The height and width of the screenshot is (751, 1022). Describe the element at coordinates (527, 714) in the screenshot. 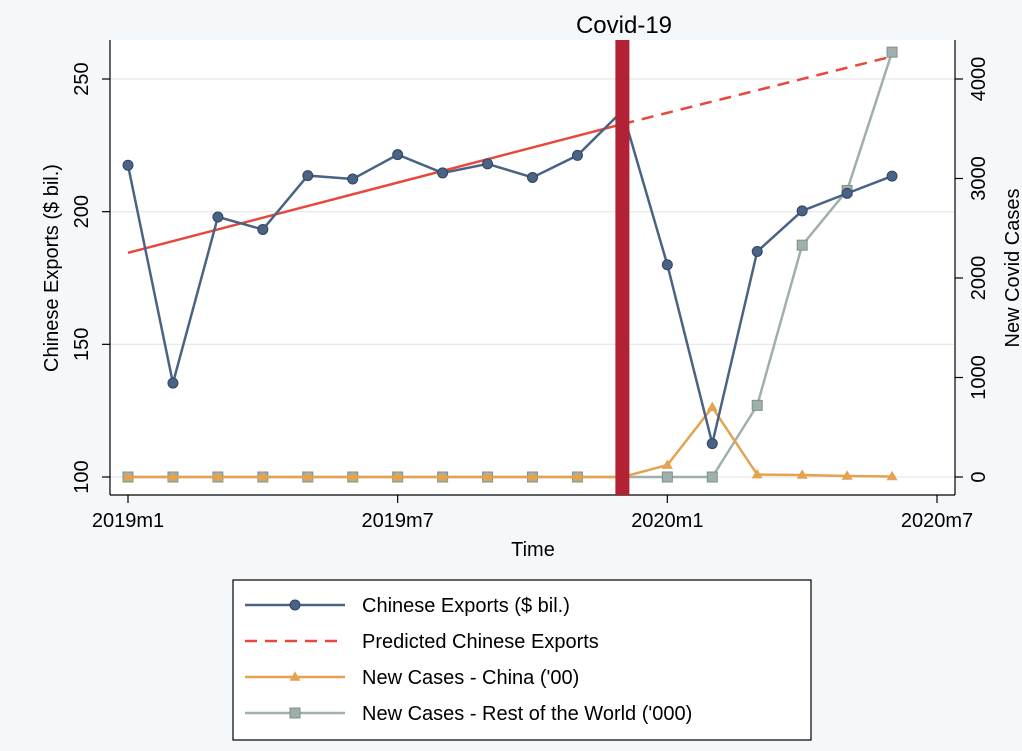

I see `legend-label: New Cases - Rest of the World ('000)` at that location.